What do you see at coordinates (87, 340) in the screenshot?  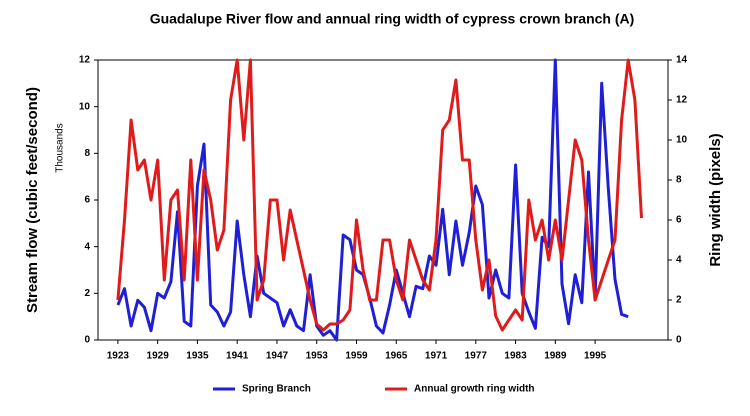 I see `y-tick-label: 0` at bounding box center [87, 340].